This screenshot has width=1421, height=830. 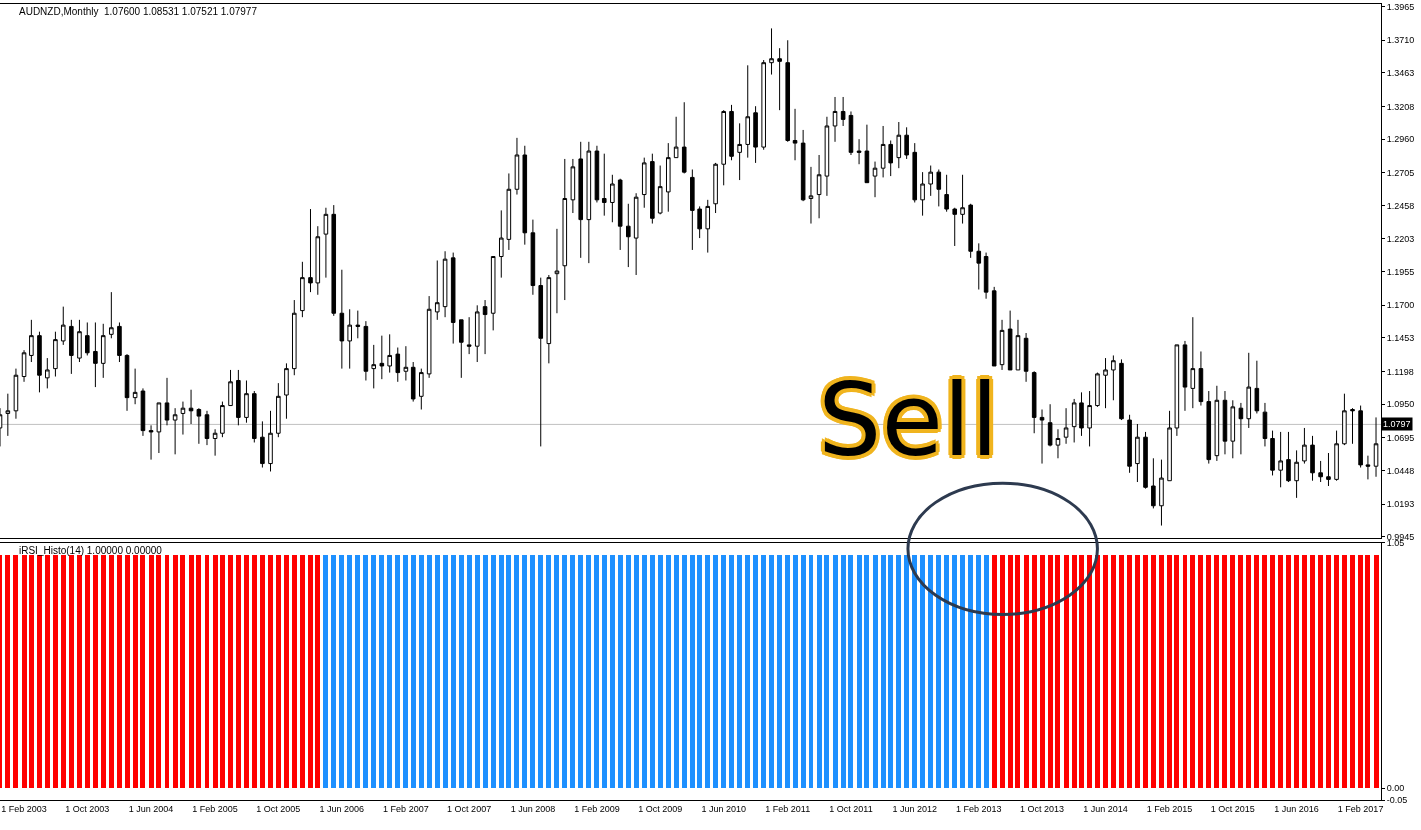 What do you see at coordinates (151, 808) in the screenshot?
I see `x-tick-label: 1 Jun 2004` at bounding box center [151, 808].